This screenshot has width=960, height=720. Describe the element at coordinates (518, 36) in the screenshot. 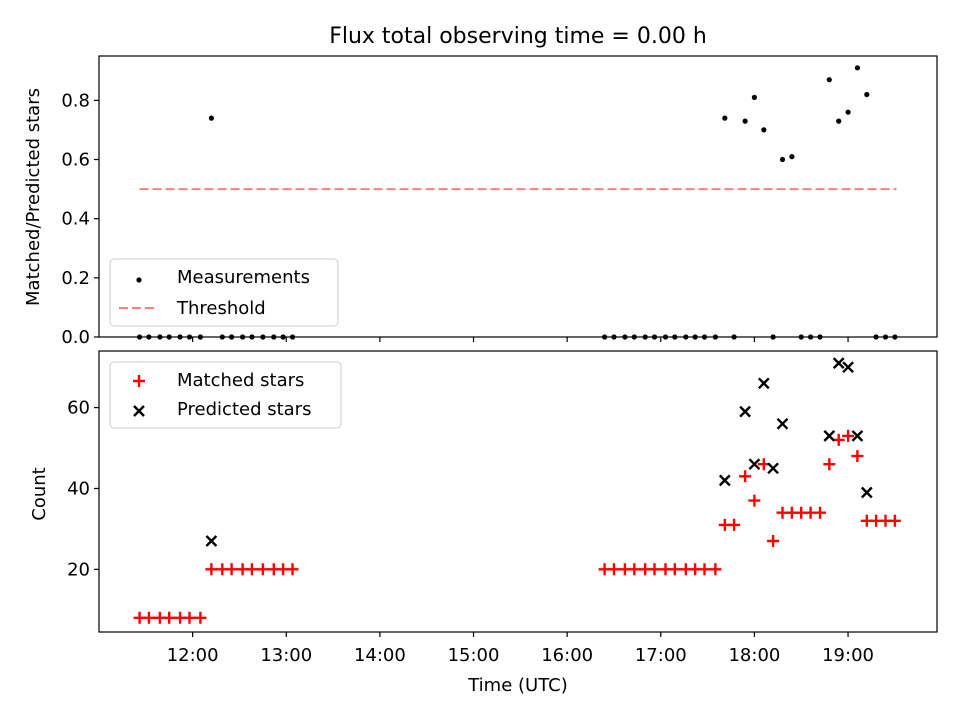

I see `chart-title: Flux total observing time = 0.00 h` at that location.